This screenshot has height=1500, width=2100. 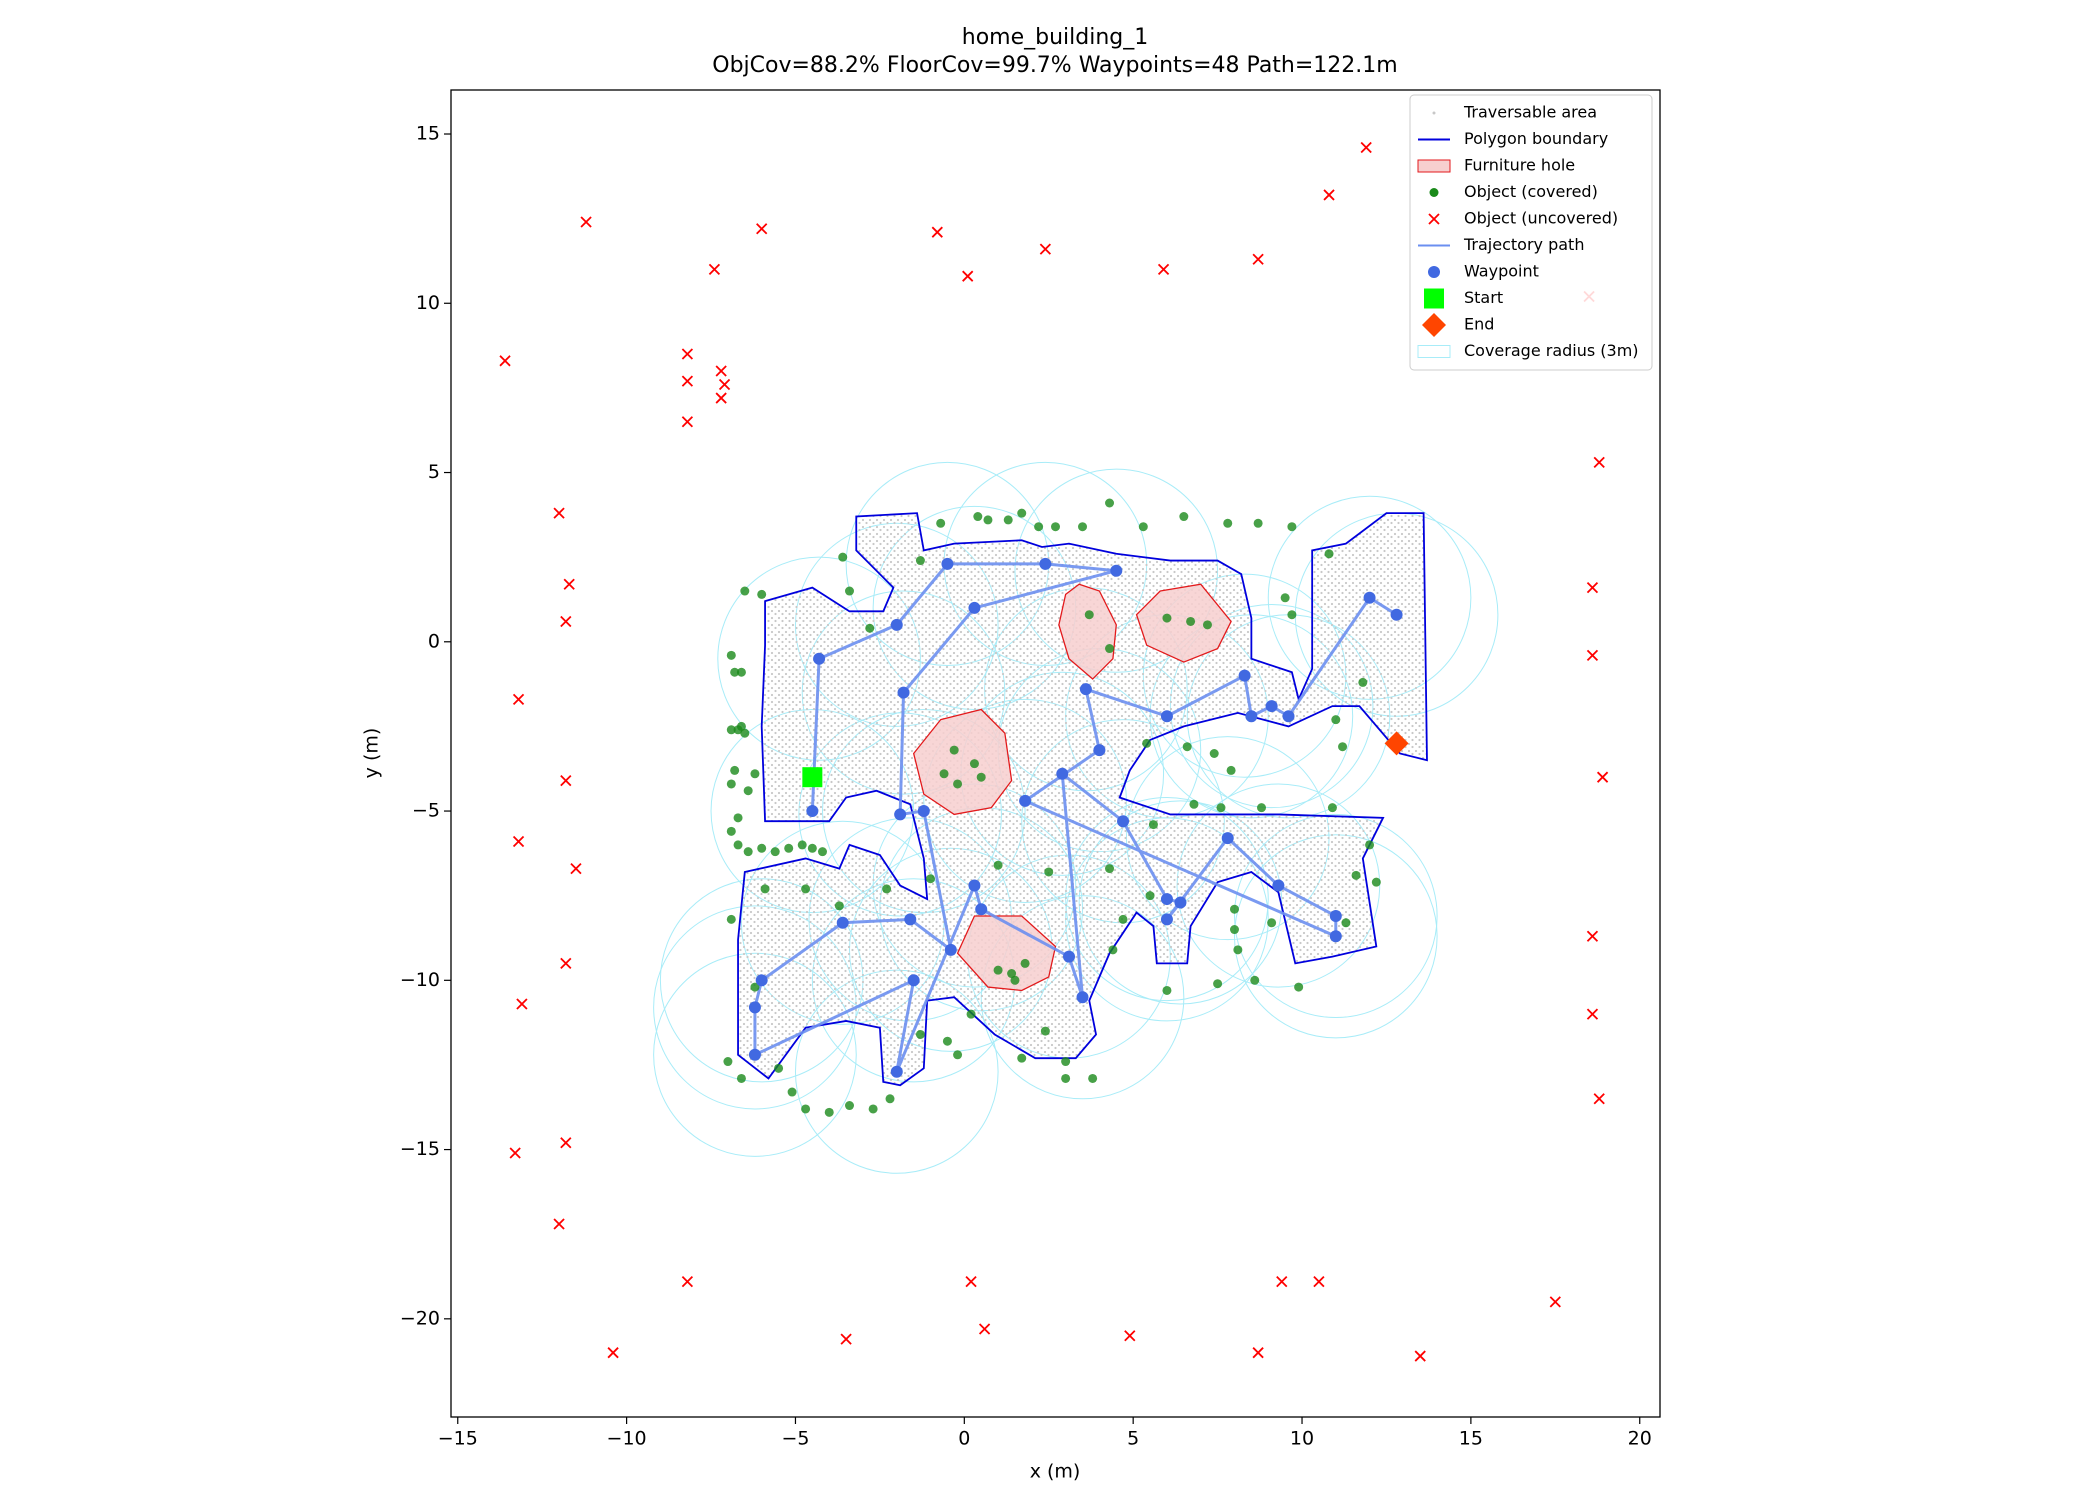 I want to click on polygon-boundary, so click(x=1082, y=799).